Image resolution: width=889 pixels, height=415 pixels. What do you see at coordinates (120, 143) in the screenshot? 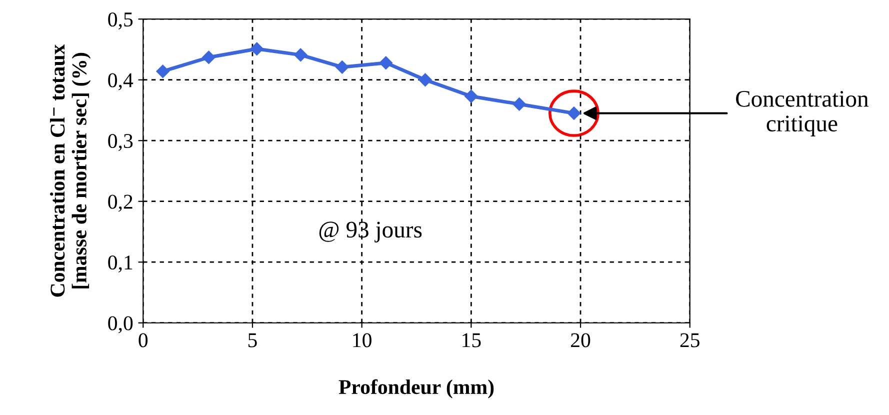
I see `y-tick-label: 0,3` at bounding box center [120, 143].